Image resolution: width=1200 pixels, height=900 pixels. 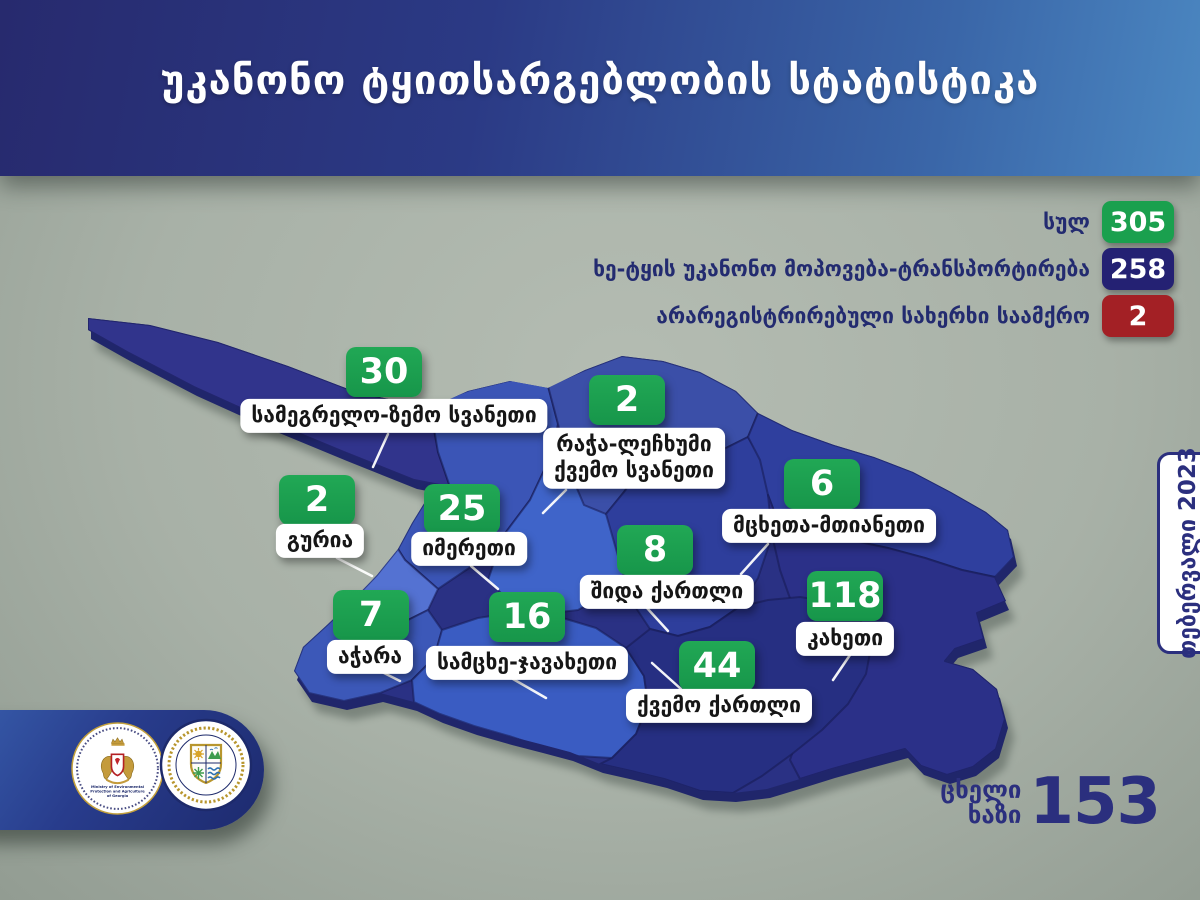 I want to click on leader-line-kakheti, so click(x=841, y=667).